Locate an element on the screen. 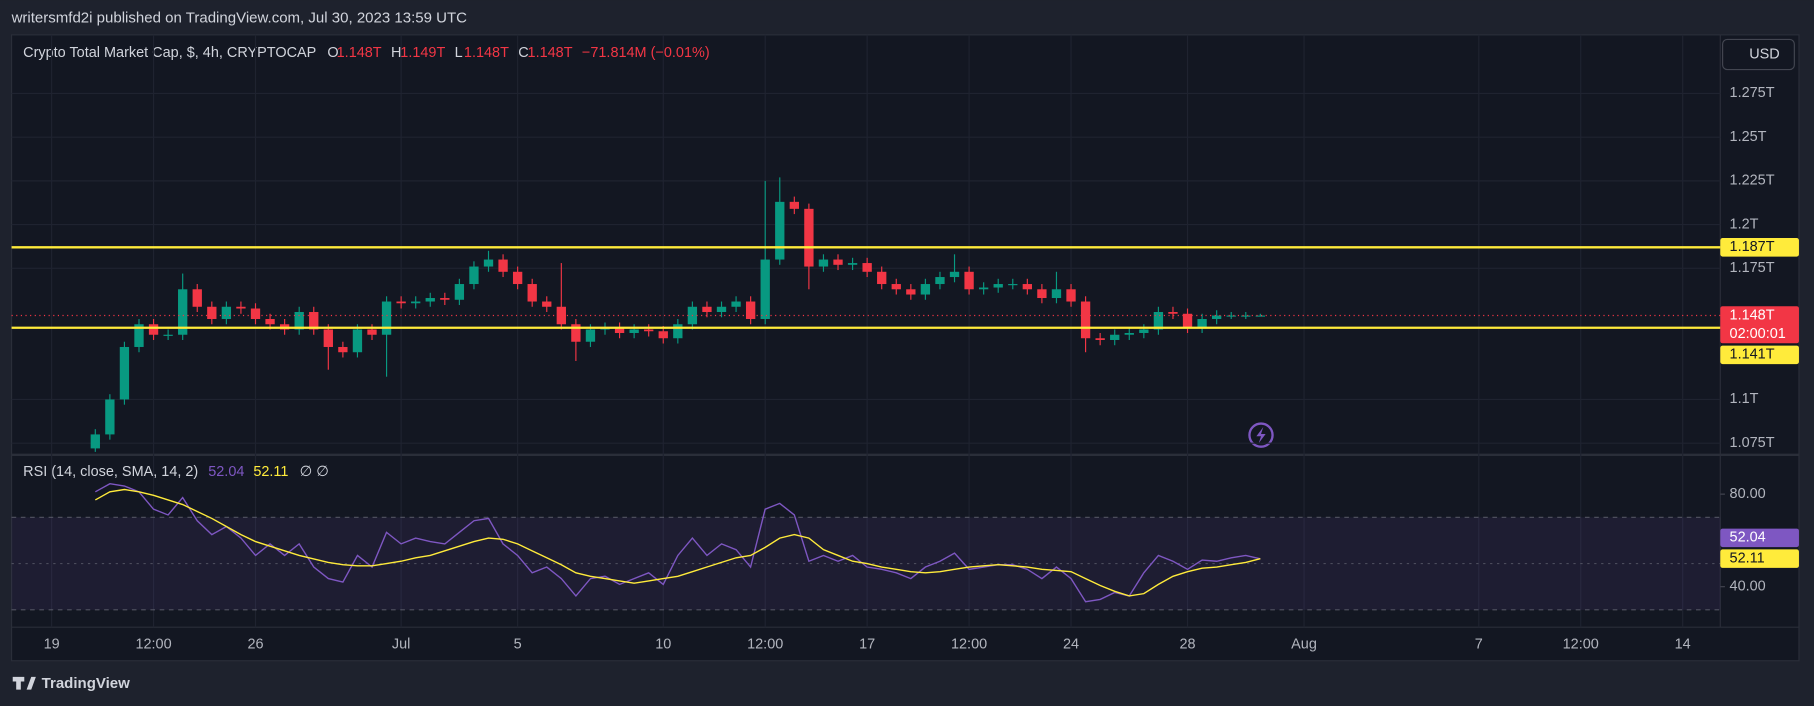  y-tick-label: 1.275T is located at coordinates (1752, 93).